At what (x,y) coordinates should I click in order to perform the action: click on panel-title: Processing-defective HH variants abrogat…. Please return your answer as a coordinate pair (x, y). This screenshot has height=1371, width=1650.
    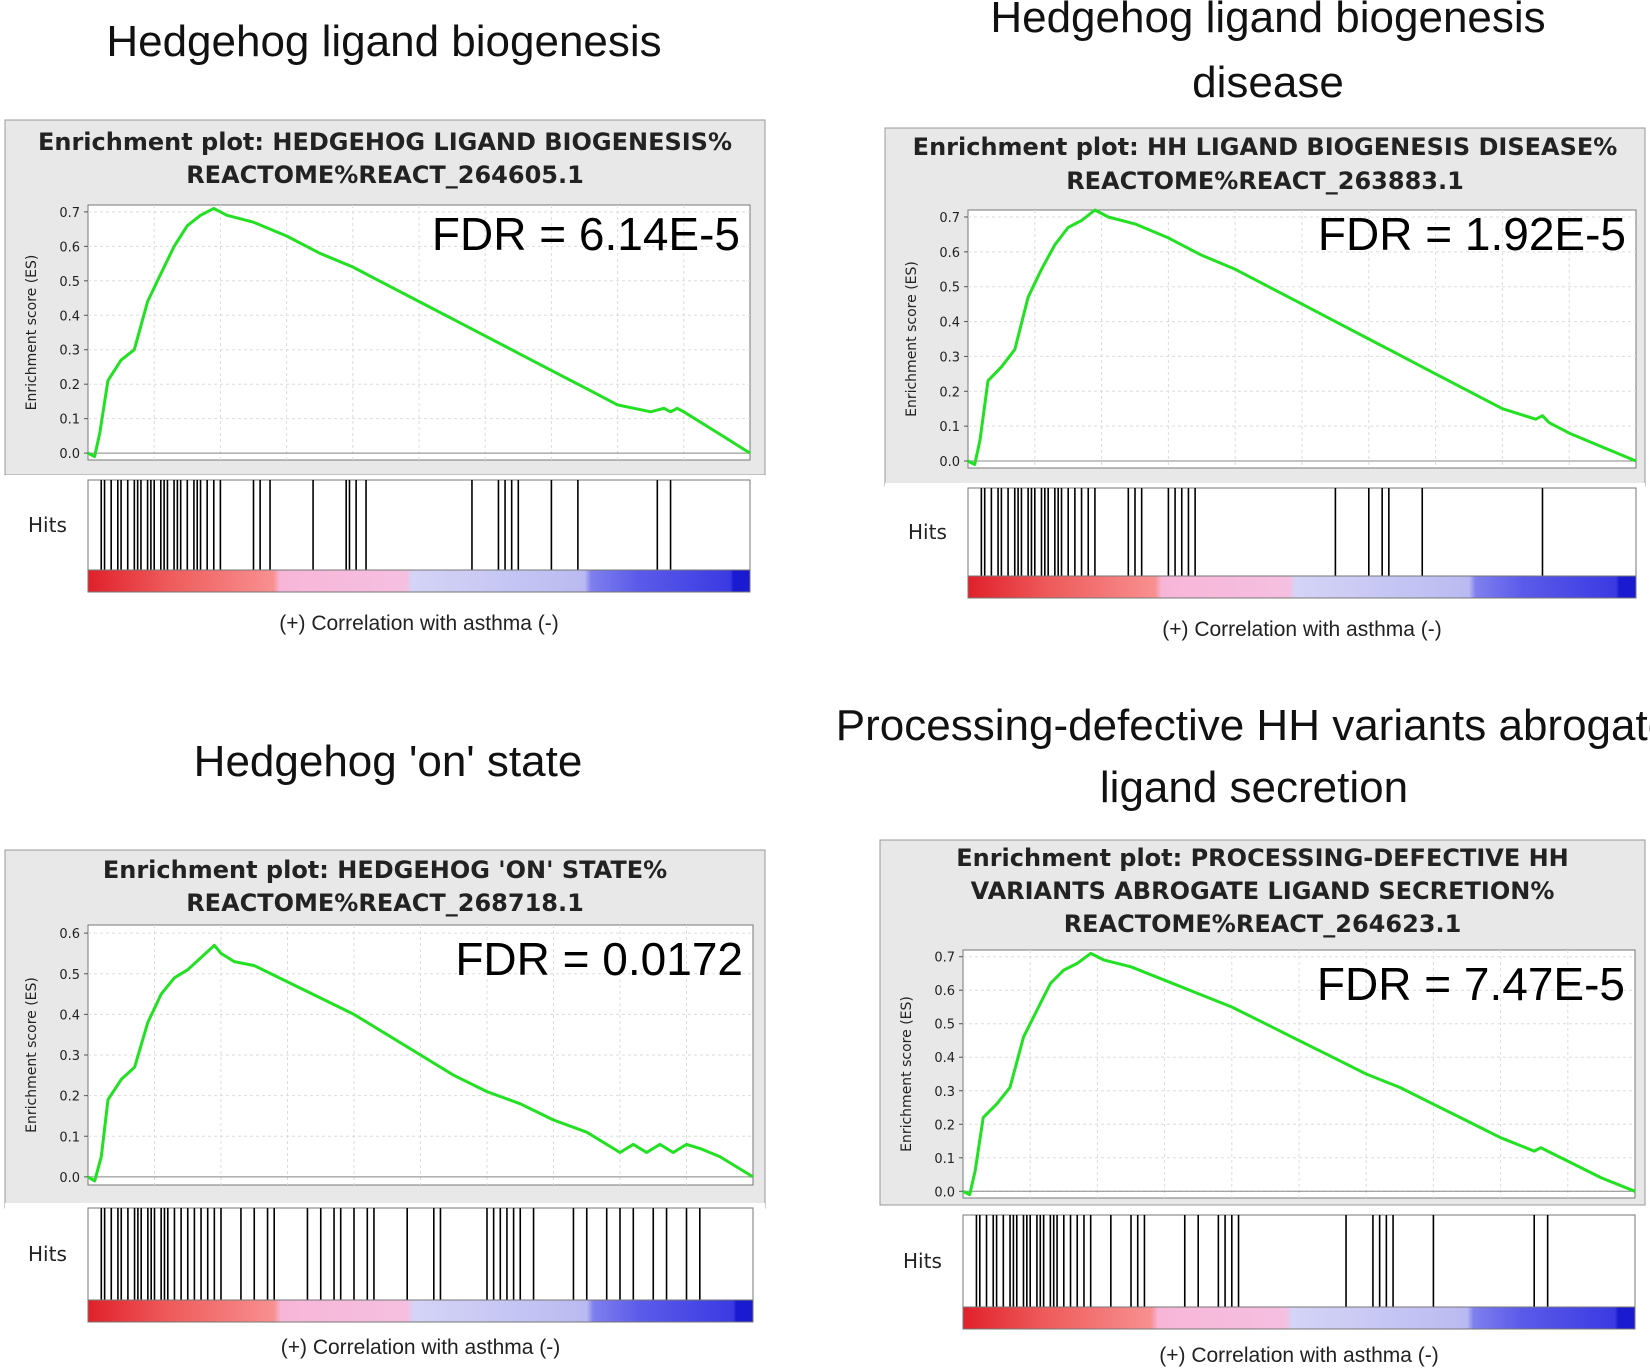
    Looking at the image, I should click on (1243, 725).